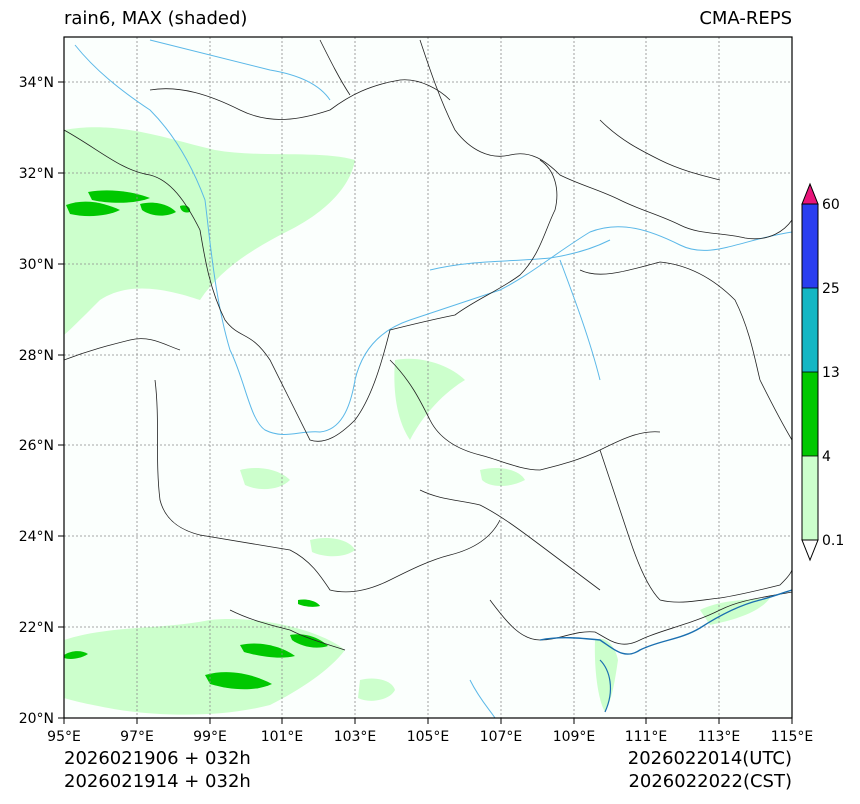 The image size is (860, 804). Describe the element at coordinates (355, 737) in the screenshot. I see `x-tick-label: 103°E` at that location.